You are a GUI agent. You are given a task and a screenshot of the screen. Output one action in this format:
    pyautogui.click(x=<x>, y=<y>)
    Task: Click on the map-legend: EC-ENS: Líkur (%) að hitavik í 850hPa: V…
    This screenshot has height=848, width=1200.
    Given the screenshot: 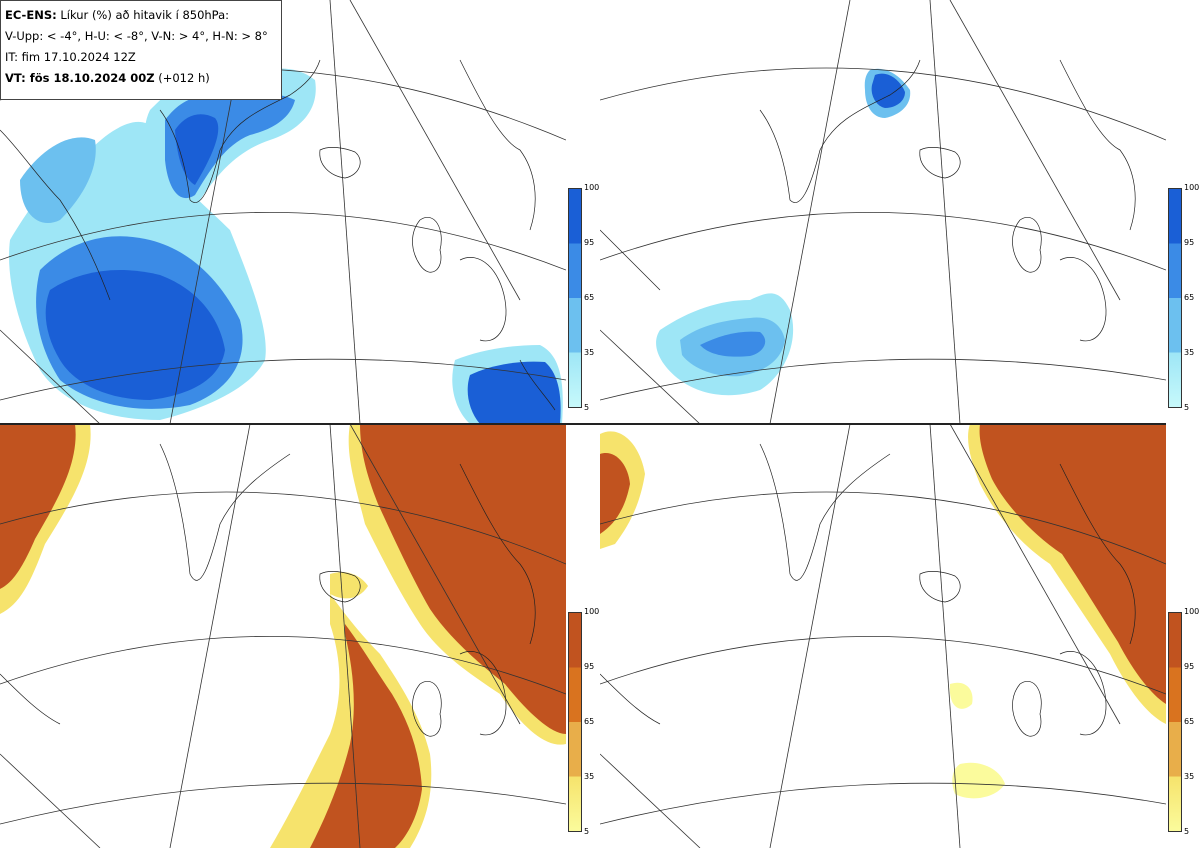 What is the action you would take?
    pyautogui.click(x=141, y=50)
    